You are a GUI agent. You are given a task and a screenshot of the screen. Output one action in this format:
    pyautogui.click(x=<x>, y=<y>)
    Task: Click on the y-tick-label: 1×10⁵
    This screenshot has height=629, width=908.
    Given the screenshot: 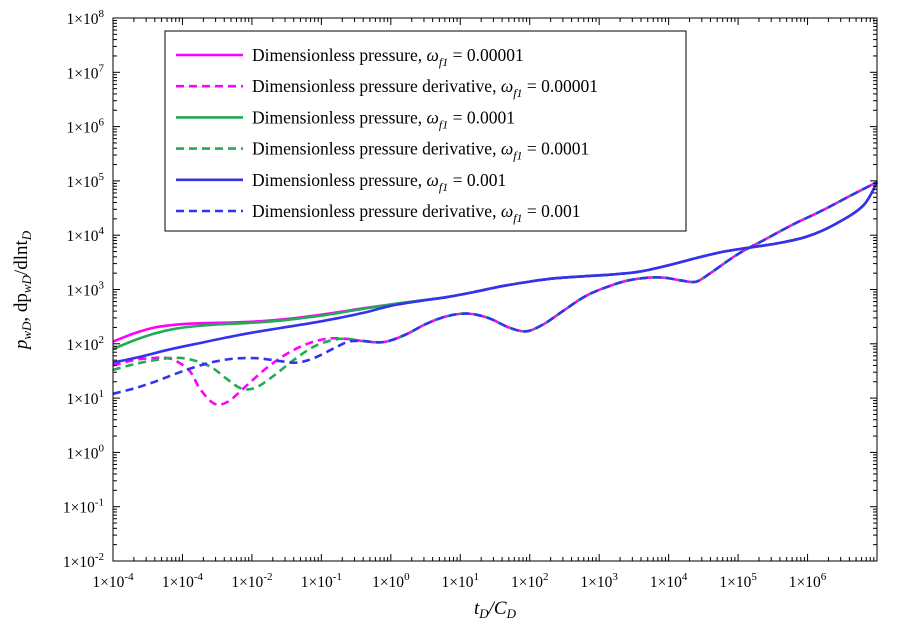 What is the action you would take?
    pyautogui.click(x=86, y=181)
    